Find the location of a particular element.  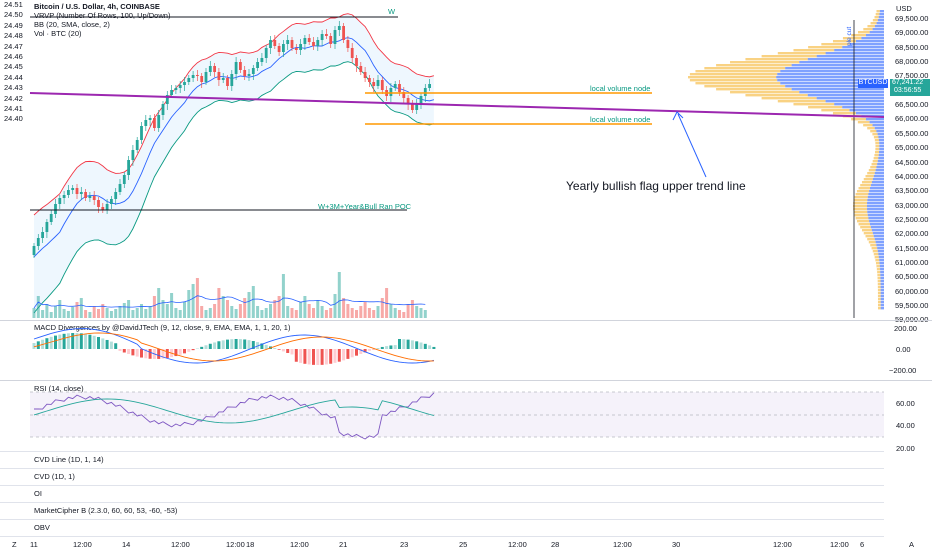

obv-pane: OBV is located at coordinates (42, 527).